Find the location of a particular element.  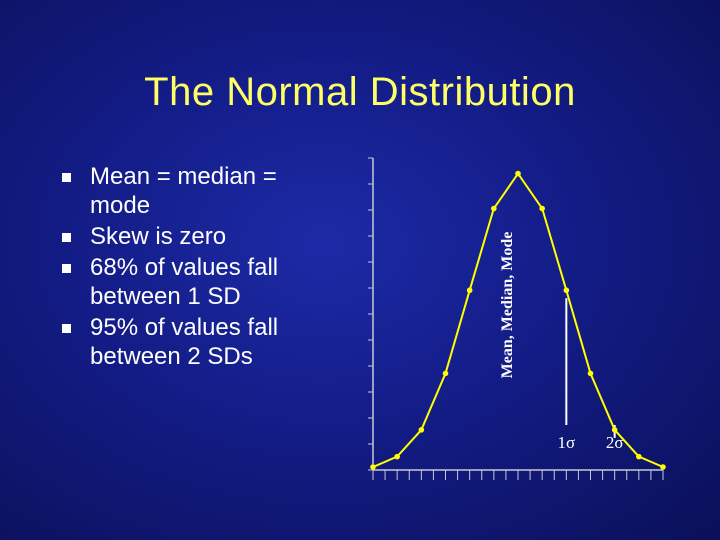

slide-title: The Normal Distribution is located at coordinates (360, 92).